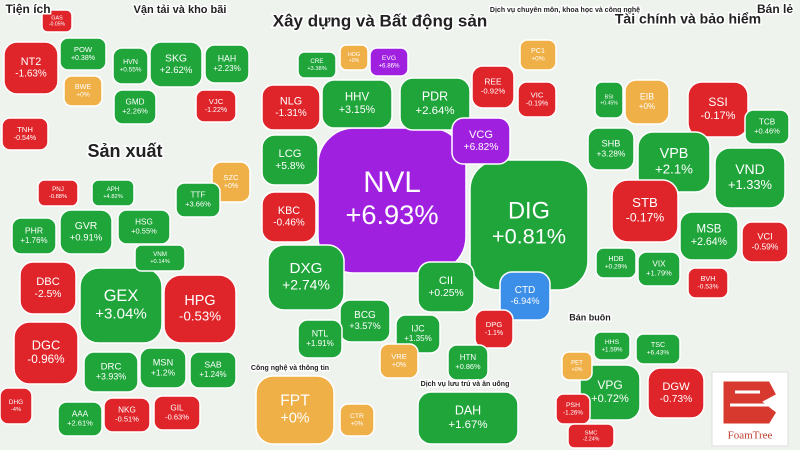 The width and height of the screenshot is (800, 450). What do you see at coordinates (609, 103) in the screenshot?
I see `cell-value: +0.45%` at bounding box center [609, 103].